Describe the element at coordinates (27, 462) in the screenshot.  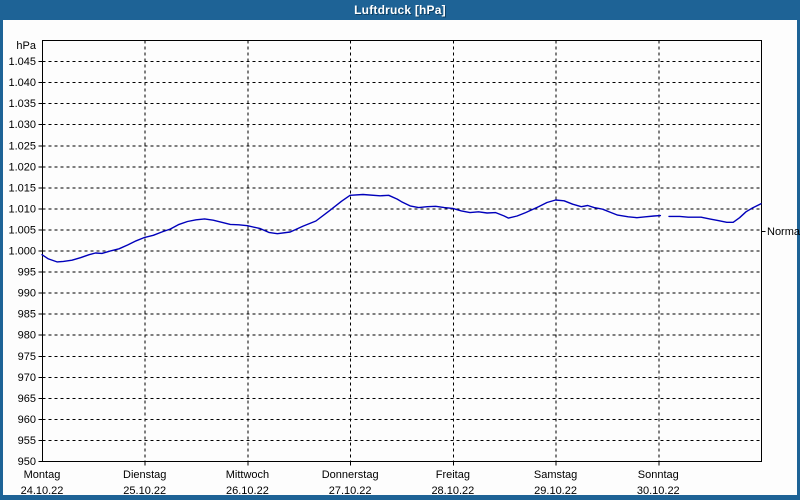
I see `y-tick-label: 950` at that location.